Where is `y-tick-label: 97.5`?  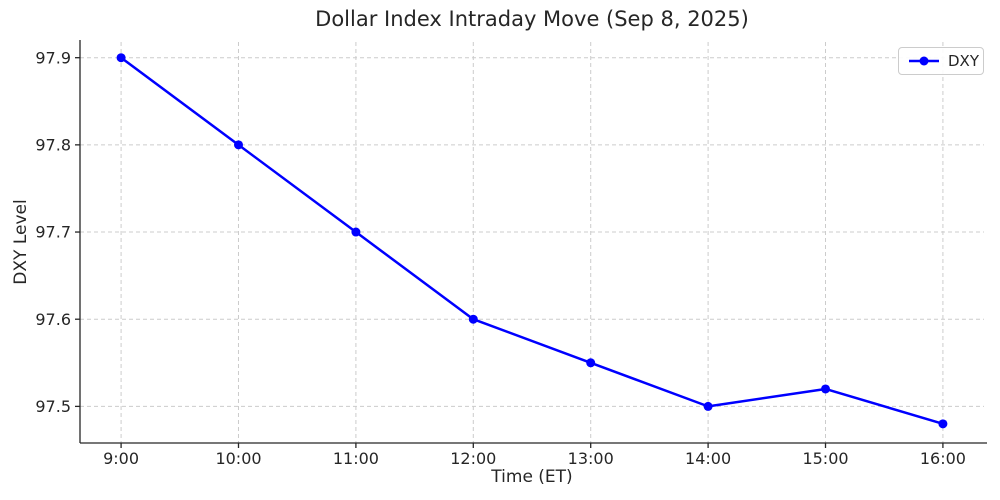 y-tick-label: 97.5 is located at coordinates (53, 406).